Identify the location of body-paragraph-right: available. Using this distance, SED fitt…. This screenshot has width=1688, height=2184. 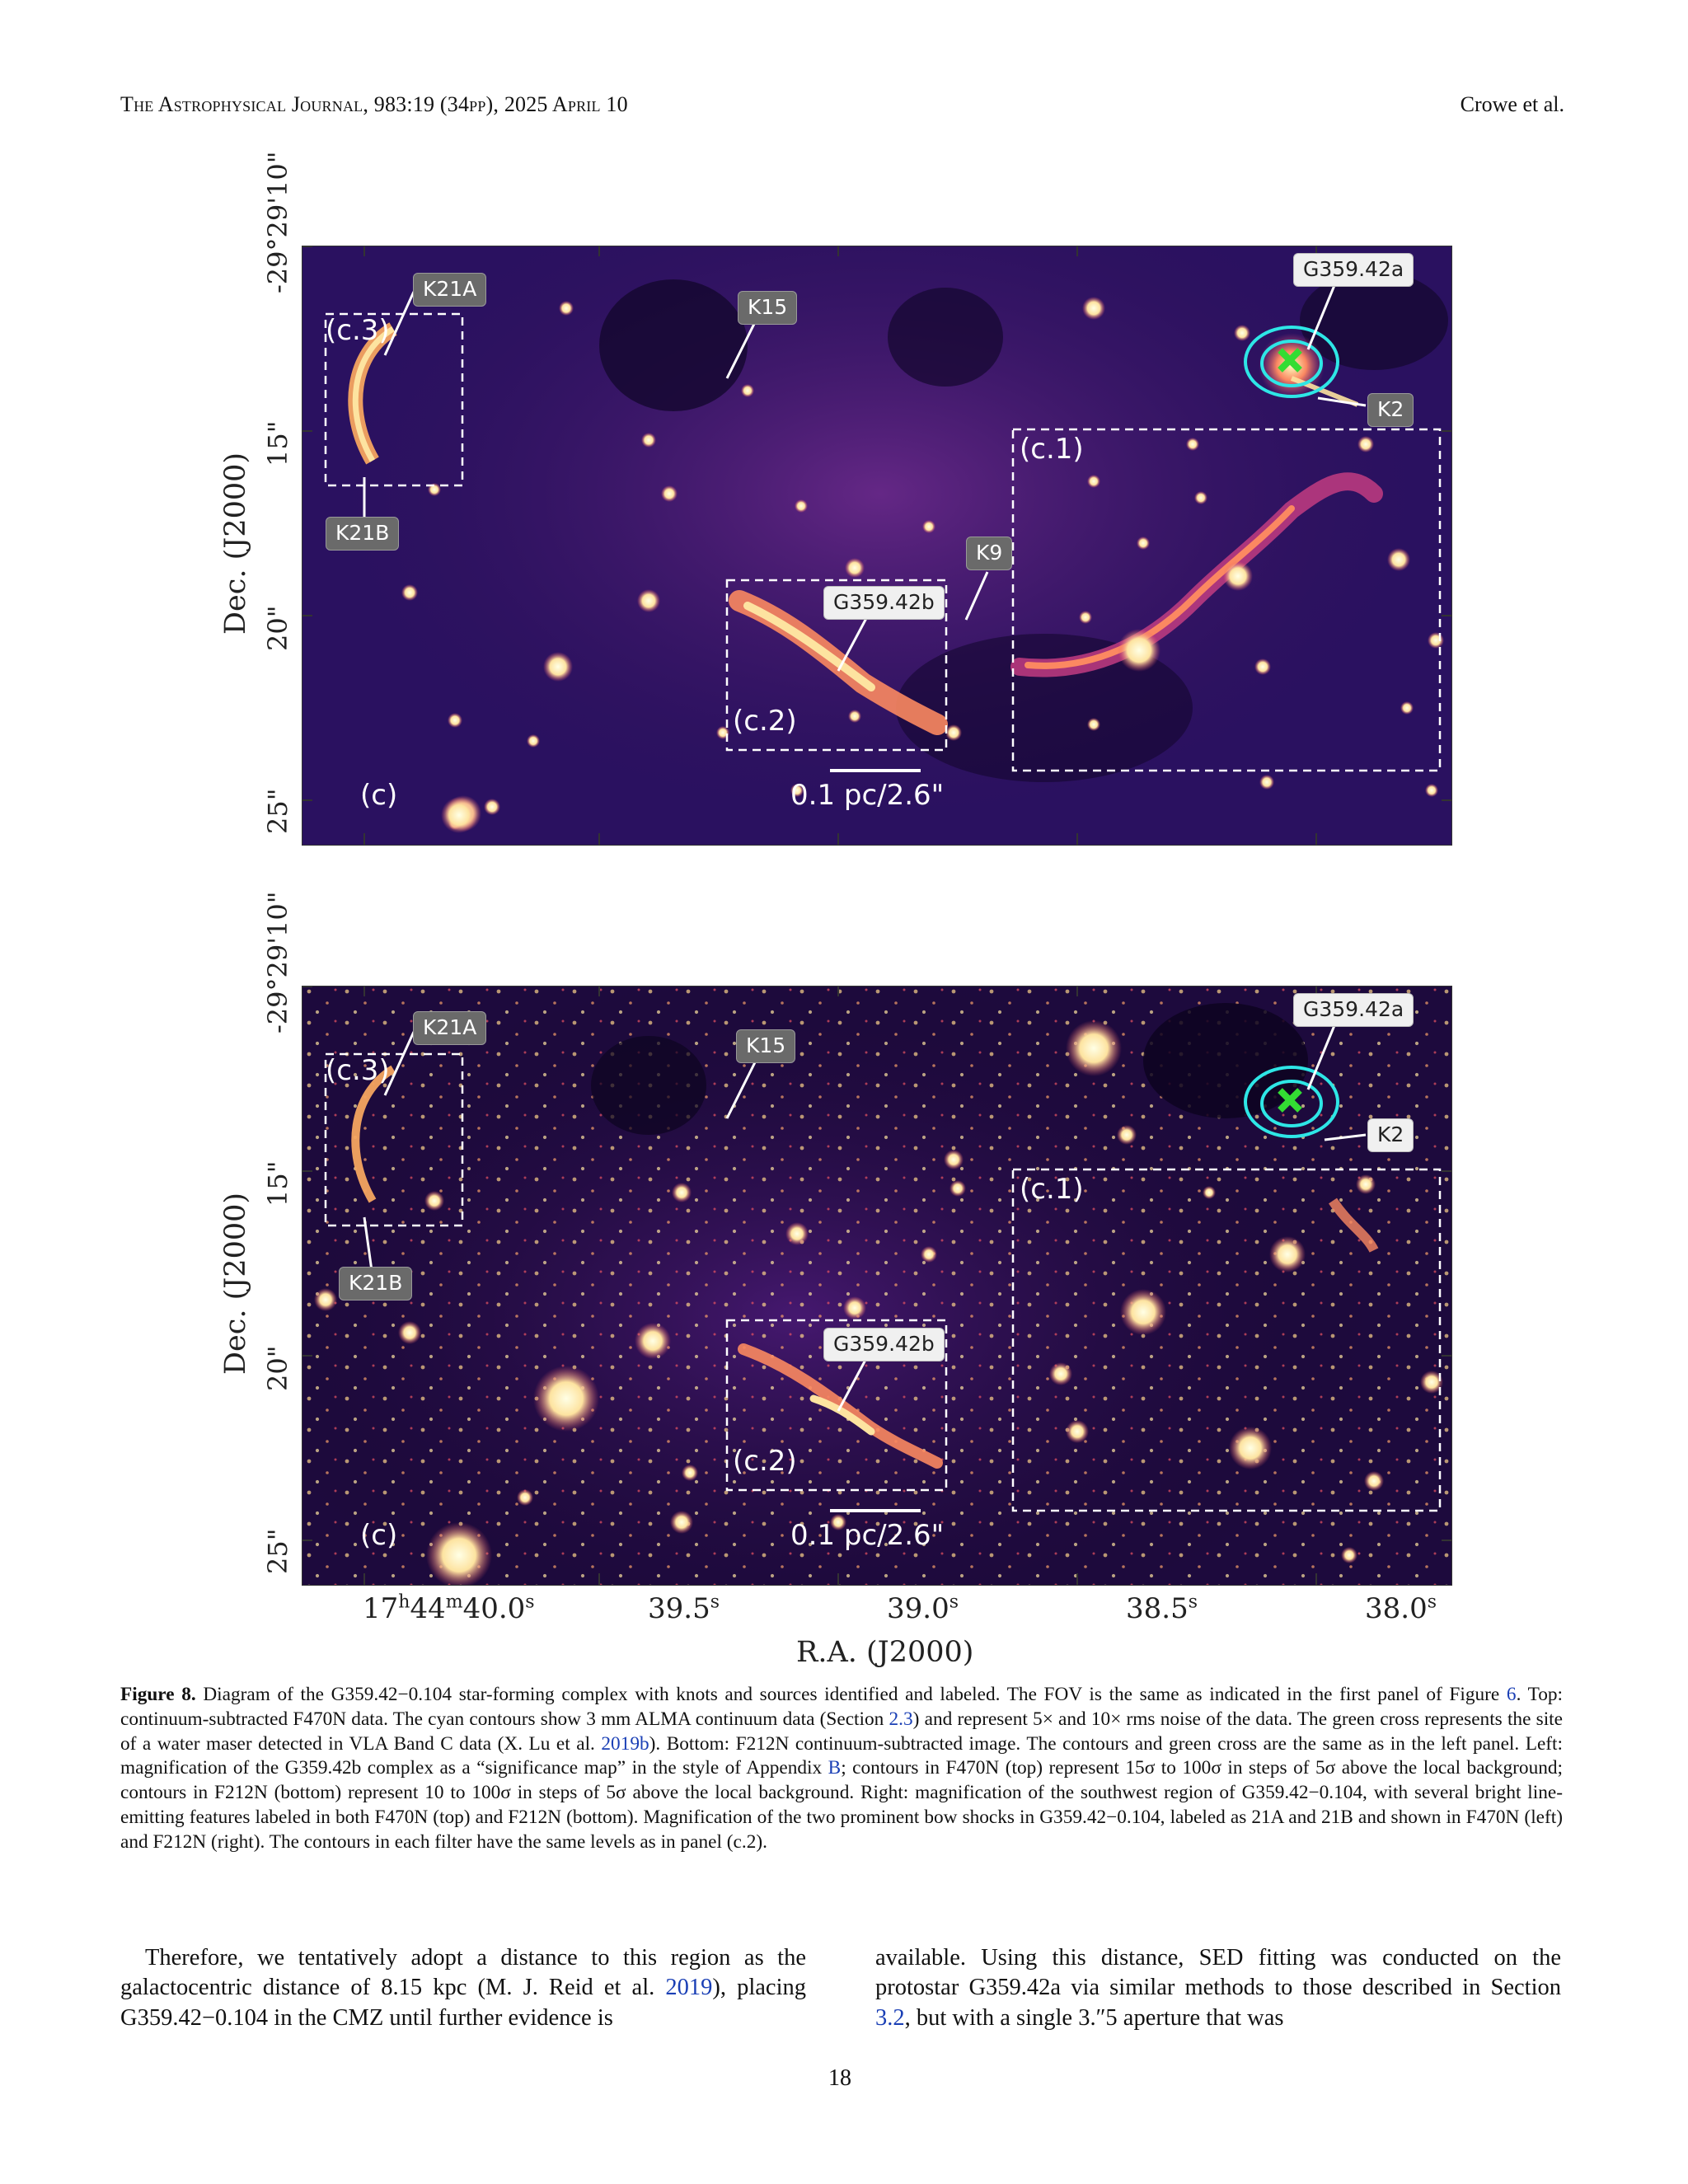
(1218, 1988).